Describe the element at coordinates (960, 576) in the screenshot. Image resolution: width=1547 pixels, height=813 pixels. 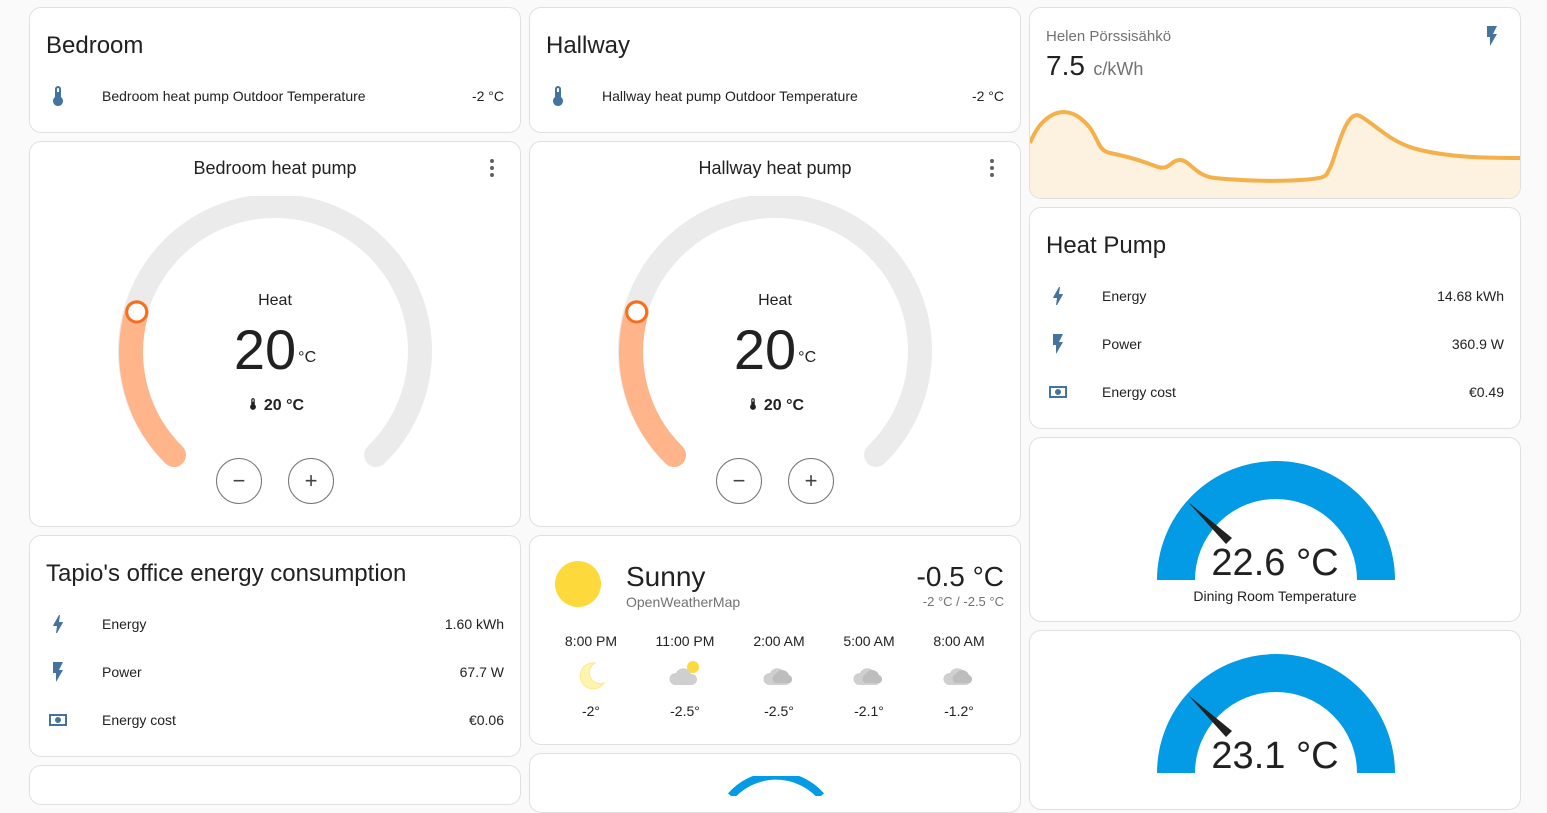
I see `weather-temperature: -0.5 °C` at that location.